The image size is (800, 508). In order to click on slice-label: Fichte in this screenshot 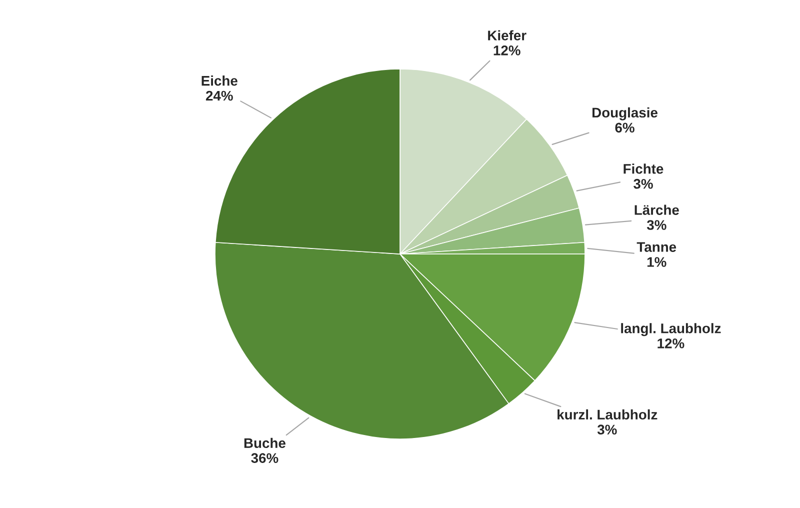, I will do `click(644, 169)`.